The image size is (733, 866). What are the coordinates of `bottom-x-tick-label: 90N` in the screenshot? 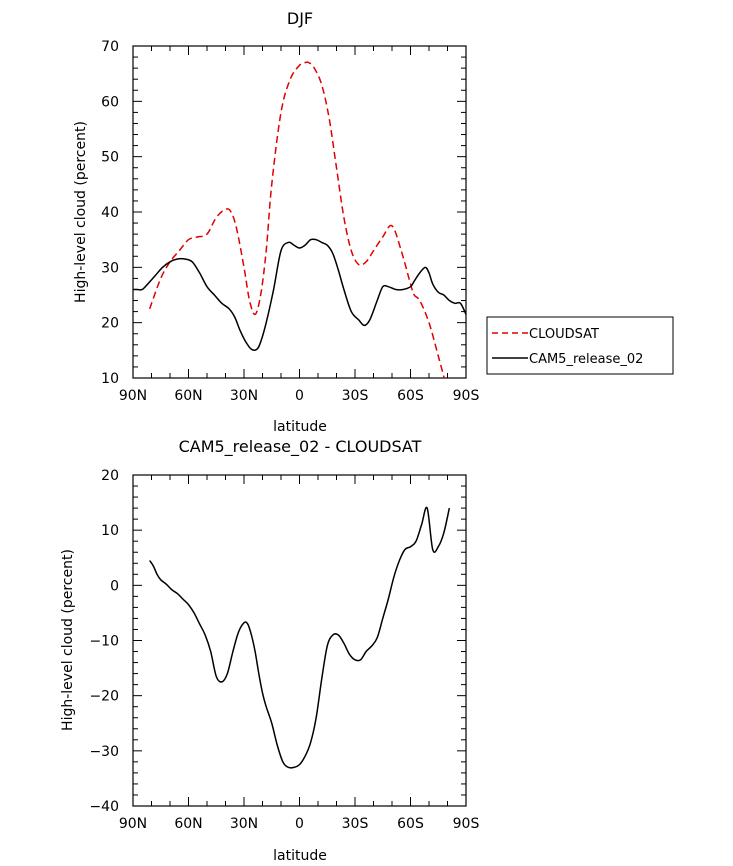 It's located at (133, 824).